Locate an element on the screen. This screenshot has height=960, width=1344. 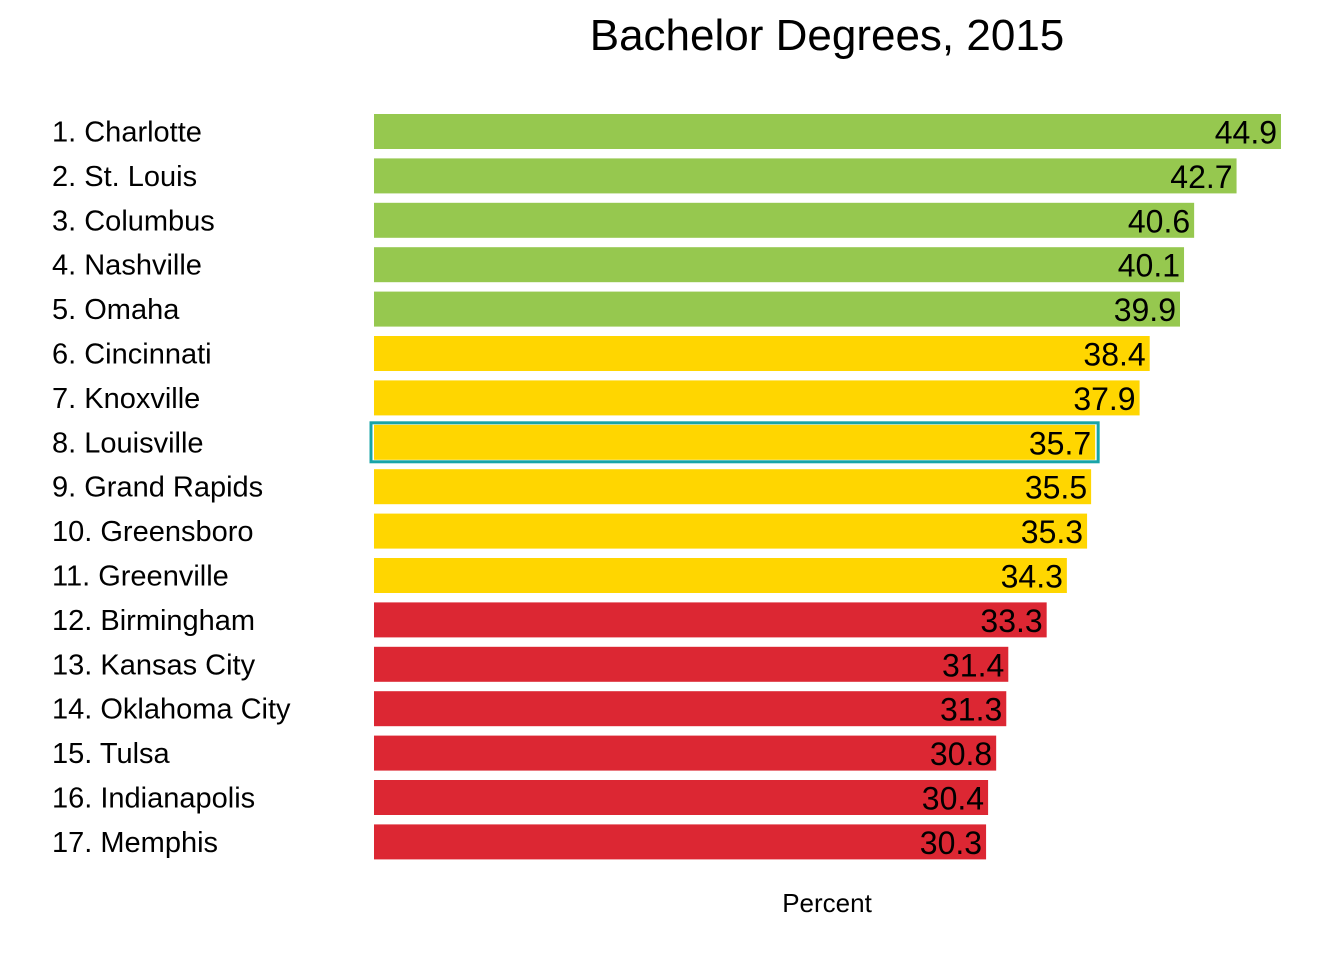
category-label: 9. Grand Rapids is located at coordinates (157, 488).